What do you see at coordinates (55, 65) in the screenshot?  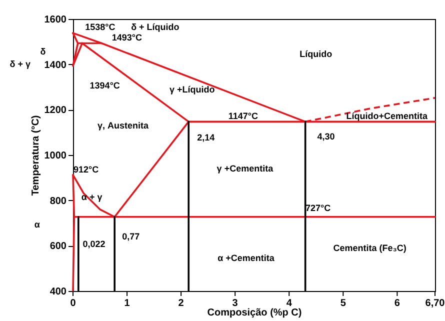 I see `y-tick-label: 1400` at bounding box center [55, 65].